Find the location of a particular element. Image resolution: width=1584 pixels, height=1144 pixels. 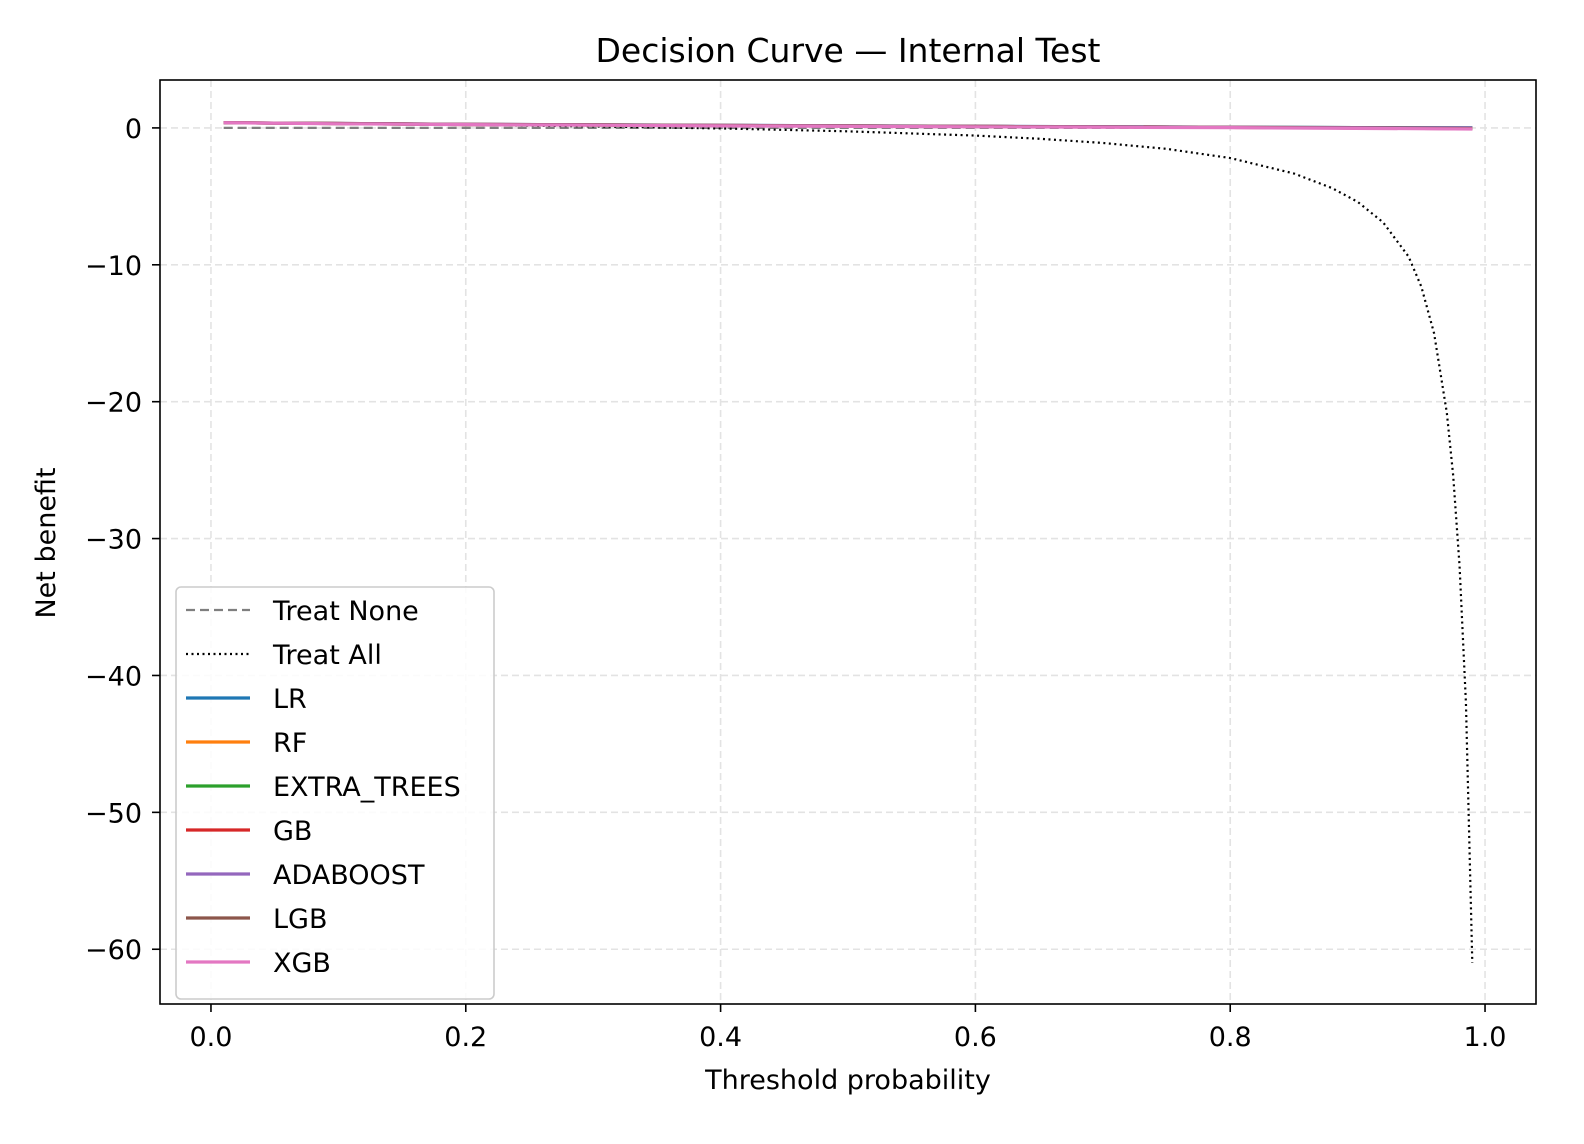

y-tick-label: −50 is located at coordinates (113, 813).